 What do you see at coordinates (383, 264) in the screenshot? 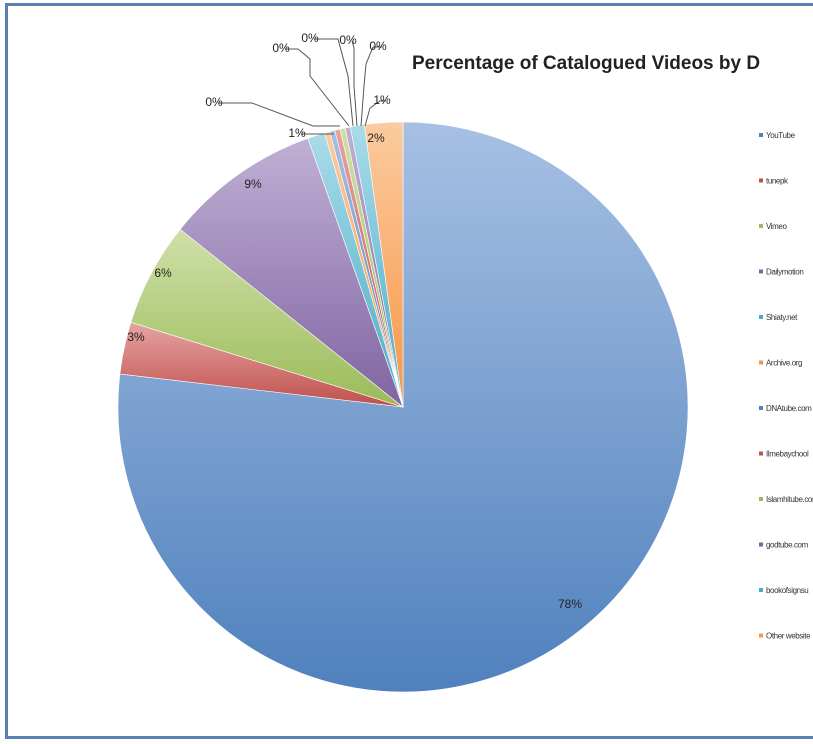
I see `pie-slice-other-website` at bounding box center [383, 264].